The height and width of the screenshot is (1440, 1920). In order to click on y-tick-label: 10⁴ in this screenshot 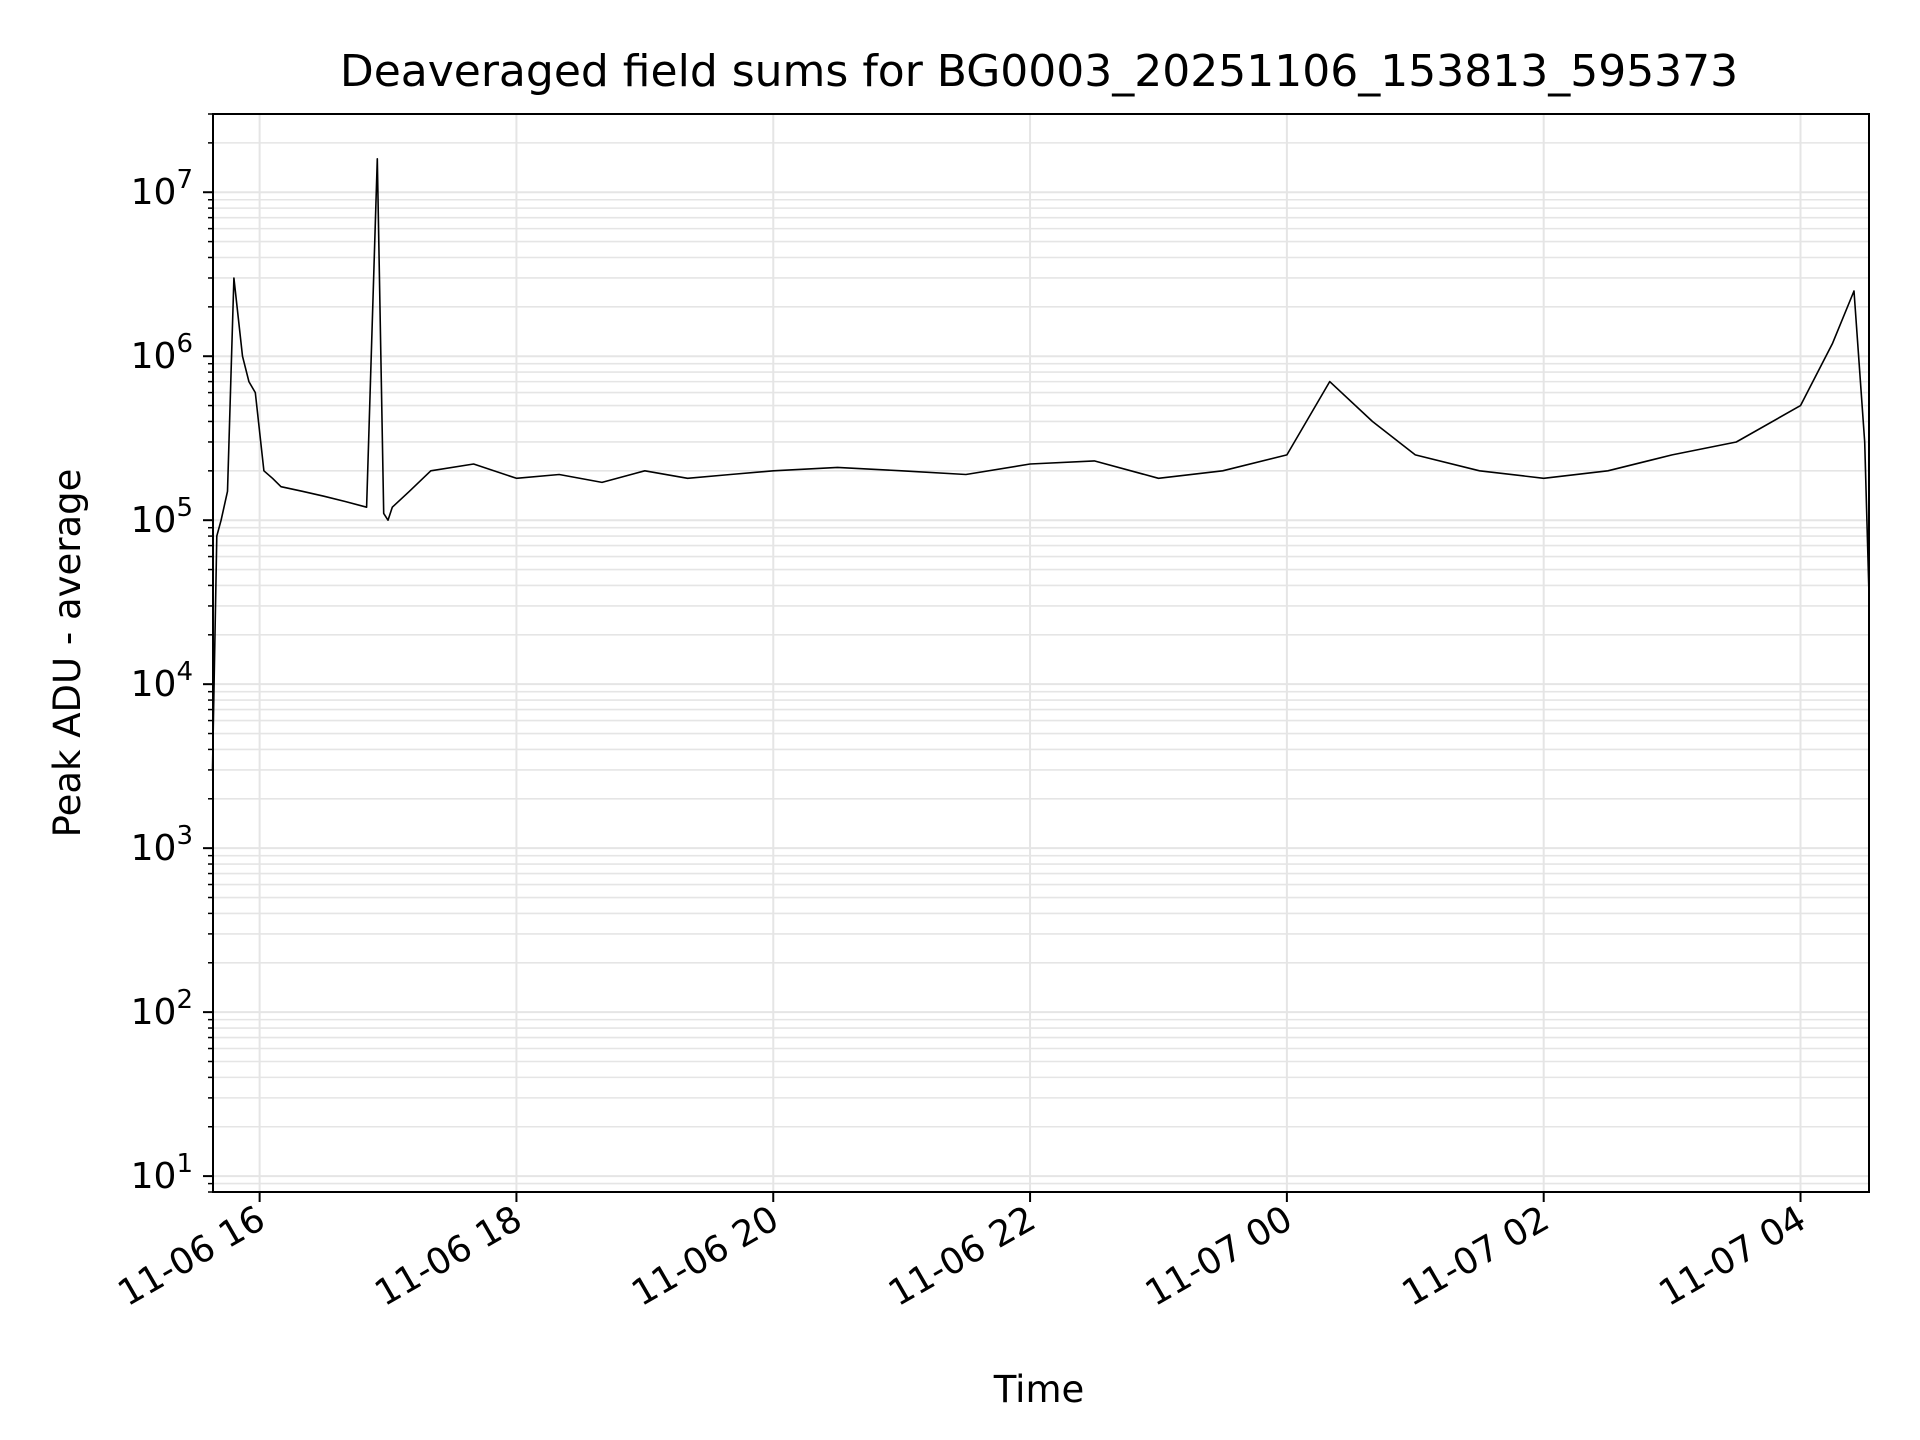, I will do `click(162, 681)`.